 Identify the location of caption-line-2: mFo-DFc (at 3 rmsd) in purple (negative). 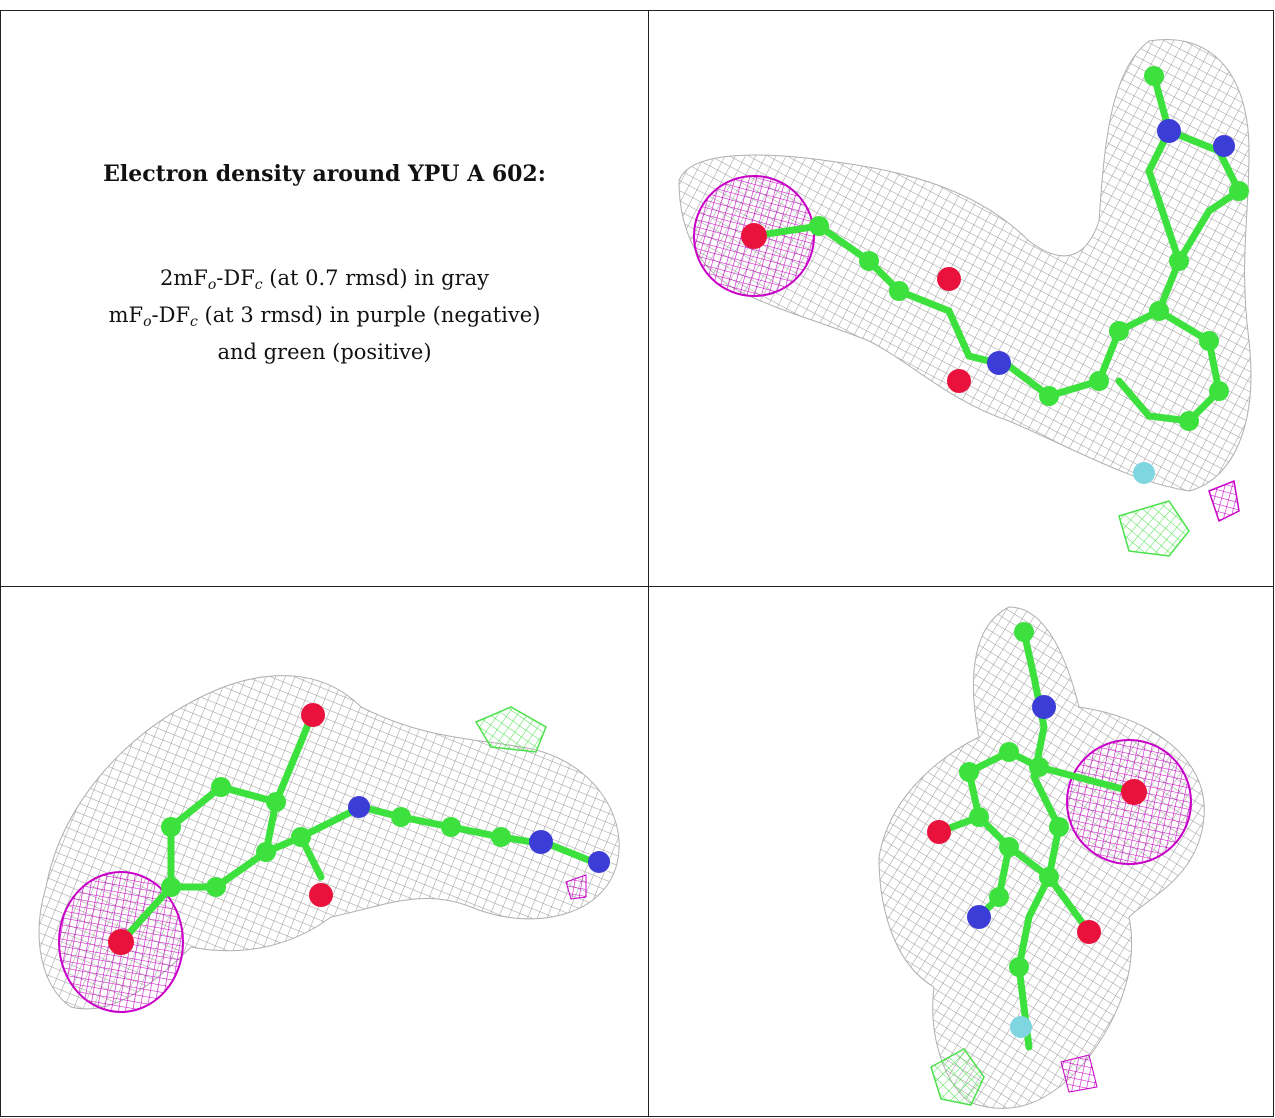
(324, 316).